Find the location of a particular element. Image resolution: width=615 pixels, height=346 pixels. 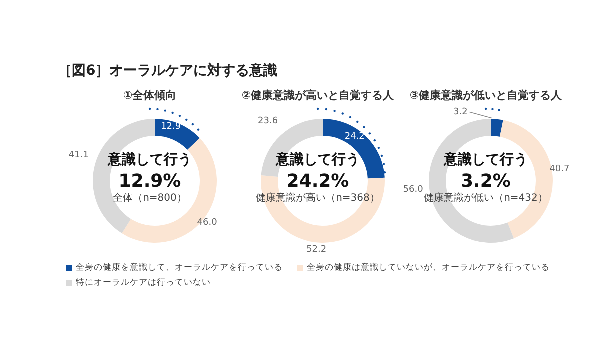

text: 3.2% is located at coordinates (486, 181).